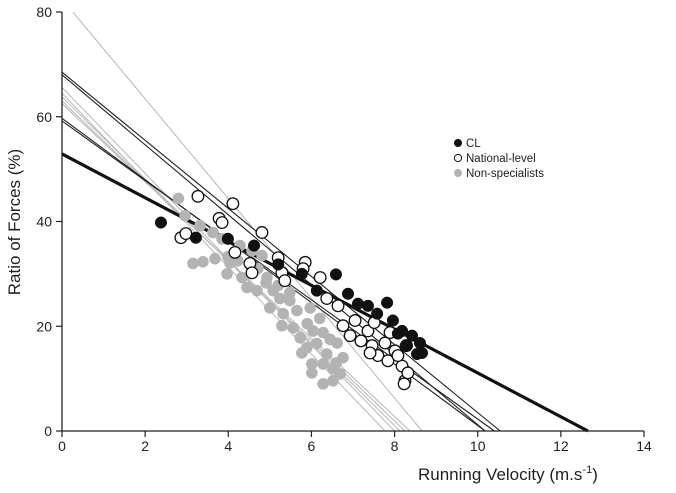  Describe the element at coordinates (505, 174) in the screenshot. I see `legend-label-nonspecialists: Non-specialists` at that location.